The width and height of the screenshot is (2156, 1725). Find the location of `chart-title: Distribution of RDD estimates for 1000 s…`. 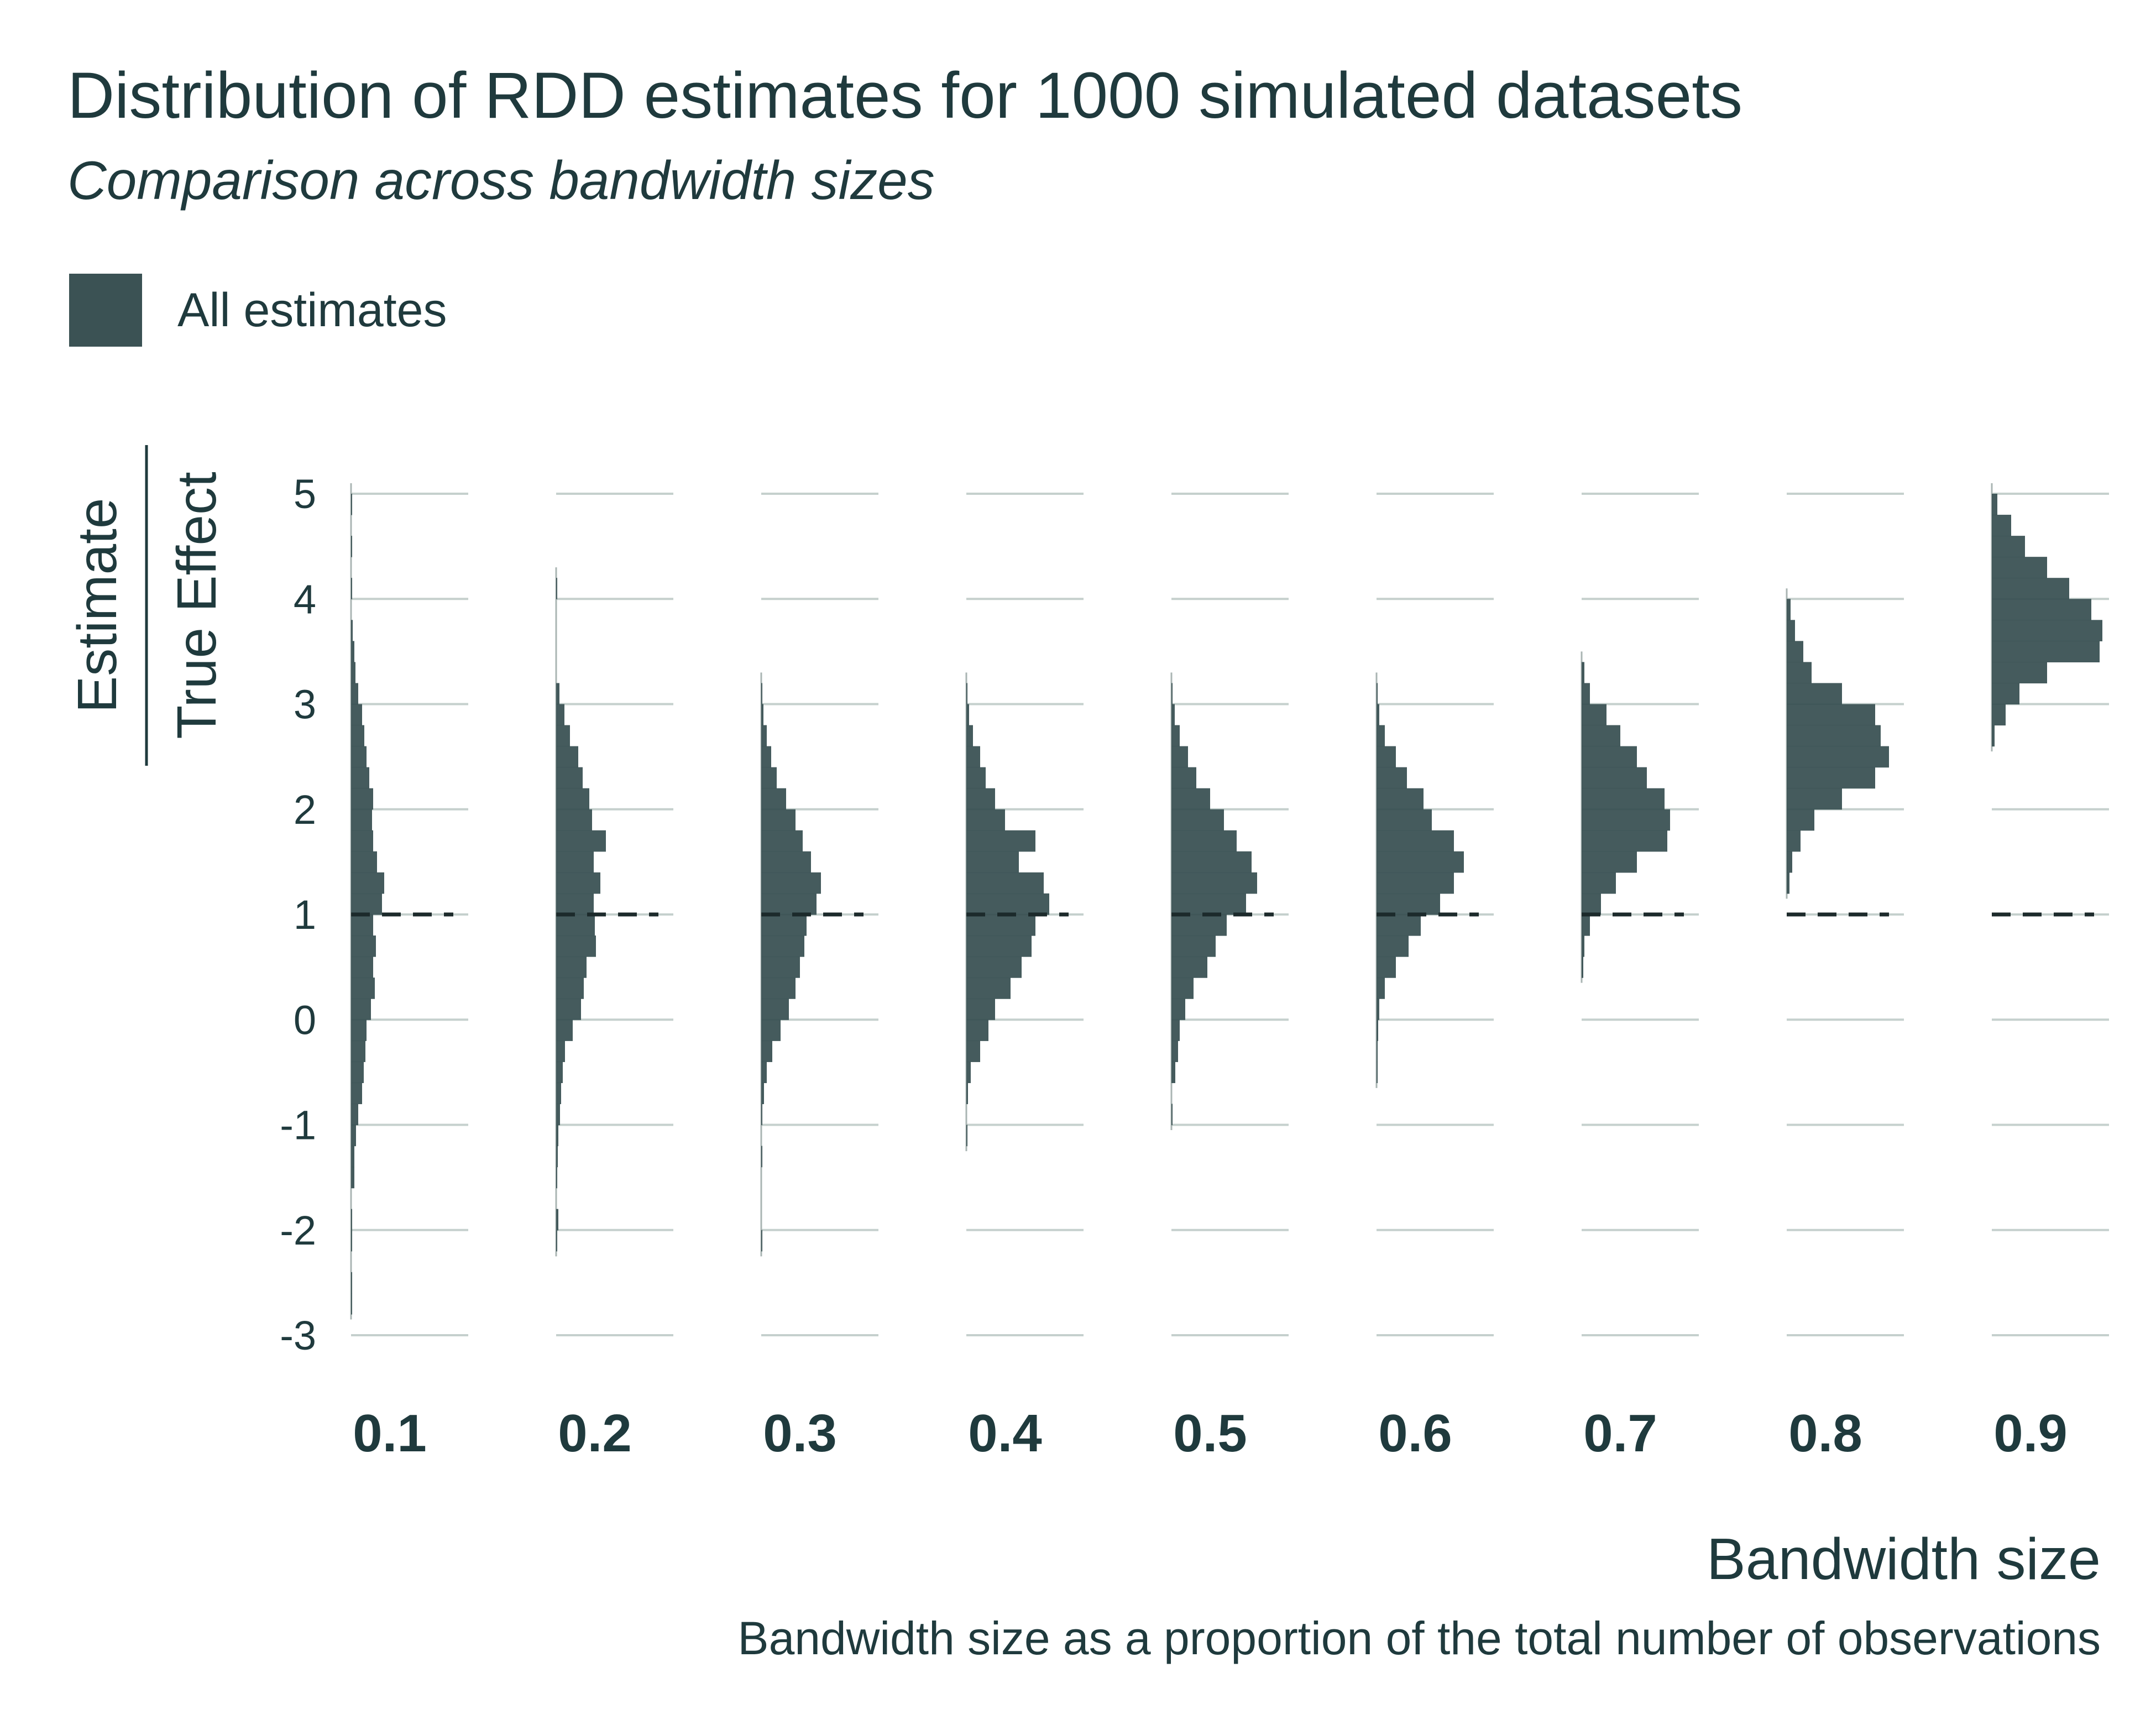

chart-title: Distribution of RDD estimates for 1000 s… is located at coordinates (905, 95).